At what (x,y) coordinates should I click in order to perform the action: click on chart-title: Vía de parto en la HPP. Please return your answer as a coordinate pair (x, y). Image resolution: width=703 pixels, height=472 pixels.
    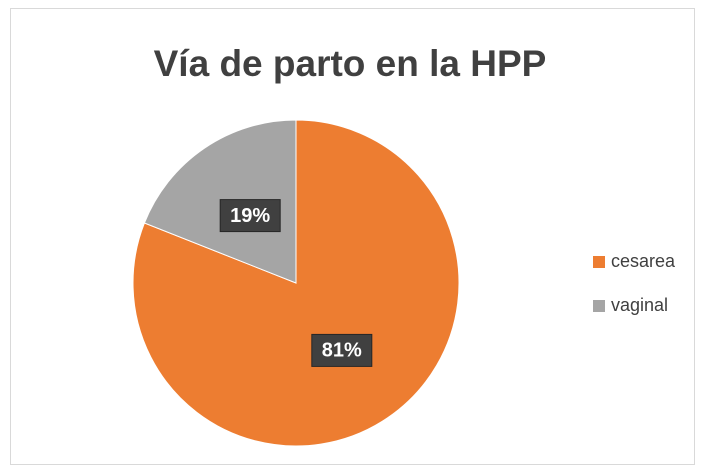
    Looking at the image, I should click on (350, 63).